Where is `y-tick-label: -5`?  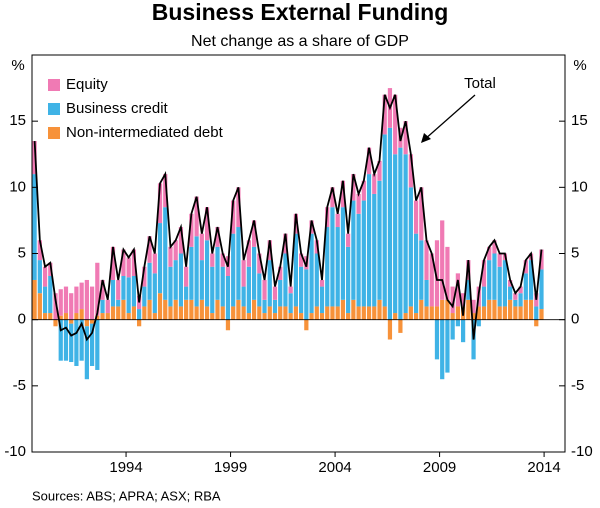 y-tick-label: -5 is located at coordinates (19, 385).